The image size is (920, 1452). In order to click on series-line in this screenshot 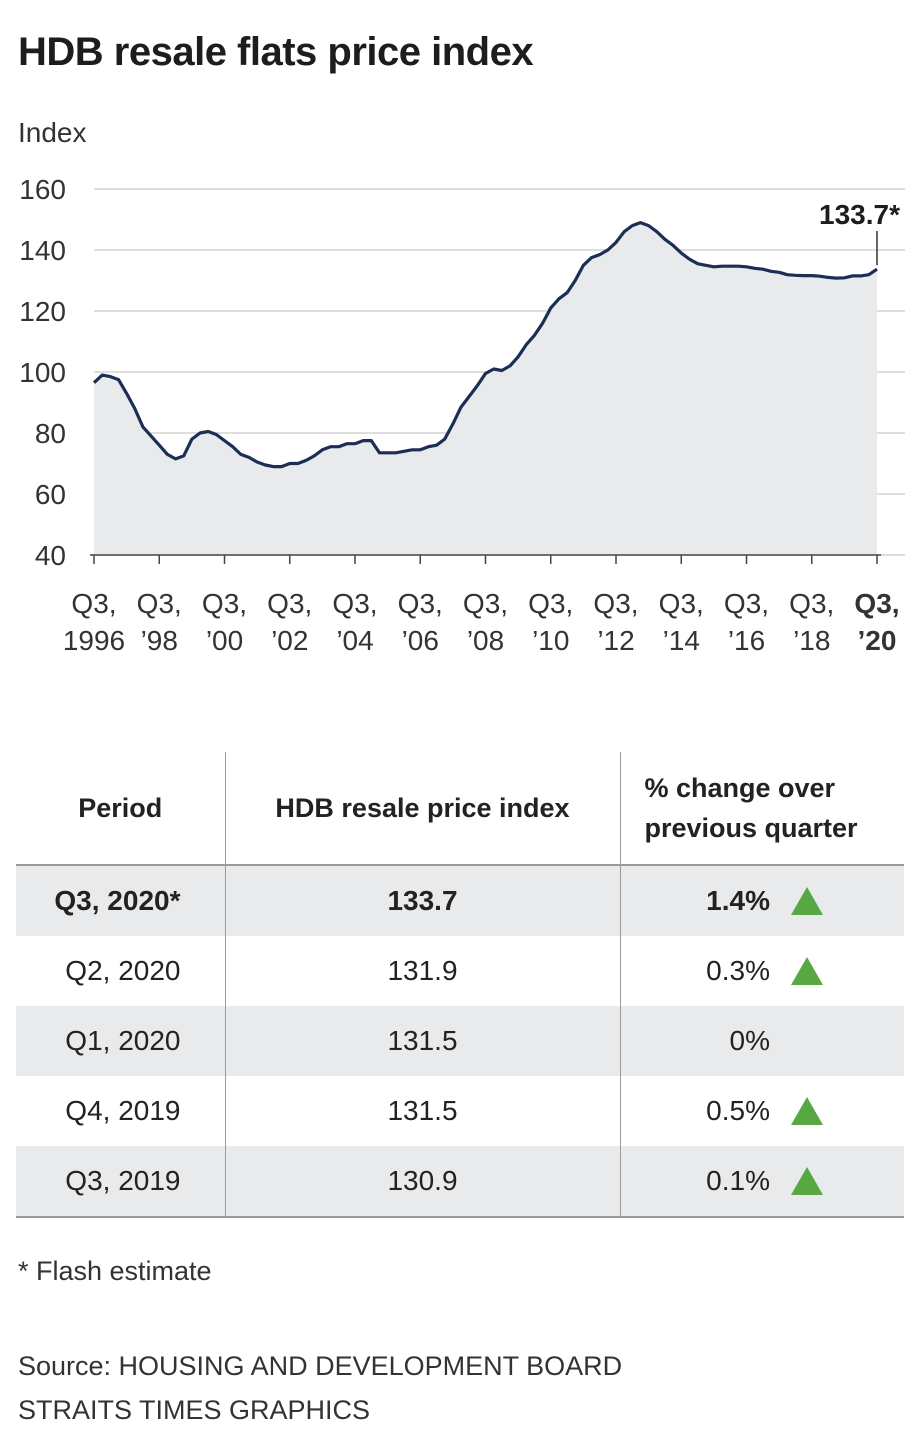, I will do `click(485, 345)`.